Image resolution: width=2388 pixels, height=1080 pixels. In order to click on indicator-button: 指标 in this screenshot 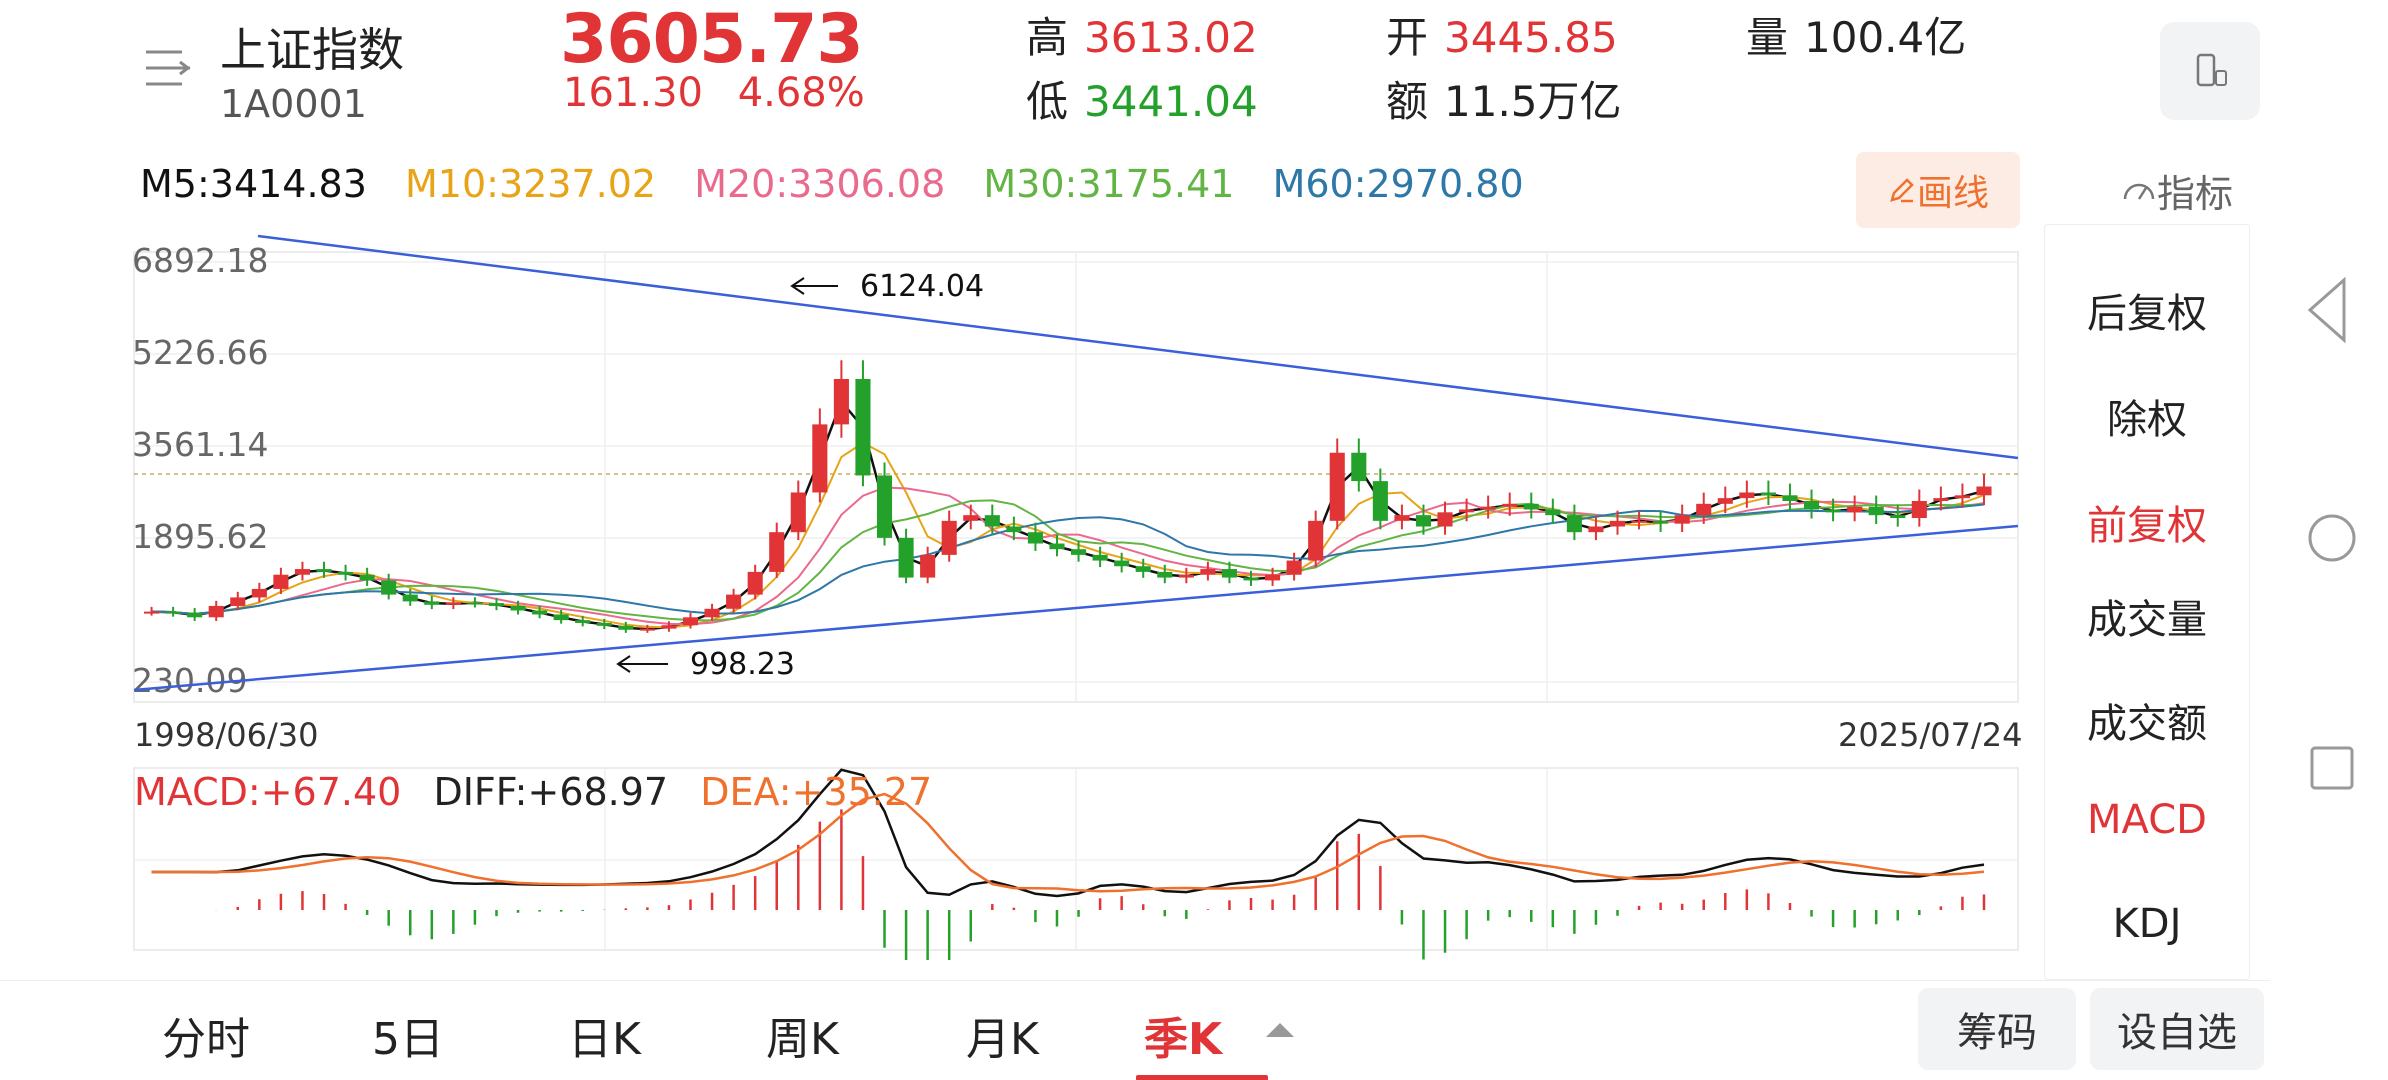, I will do `click(2177, 190)`.